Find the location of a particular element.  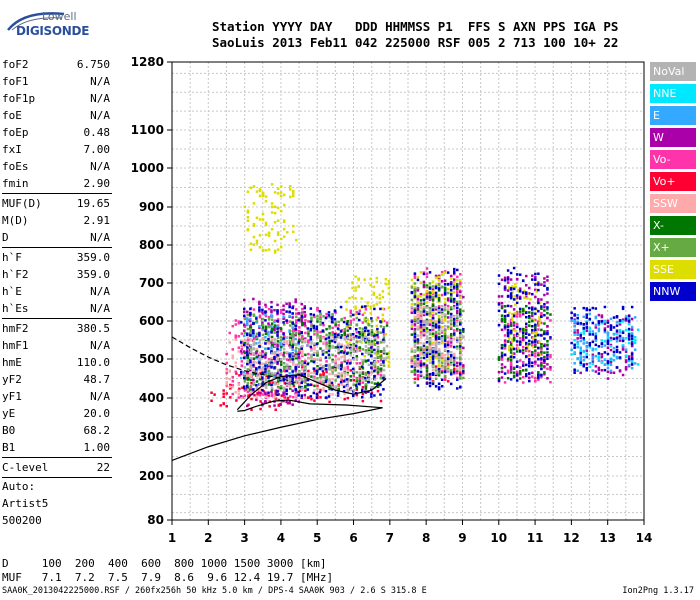

auto-artist: Artist5 is located at coordinates (25, 503).